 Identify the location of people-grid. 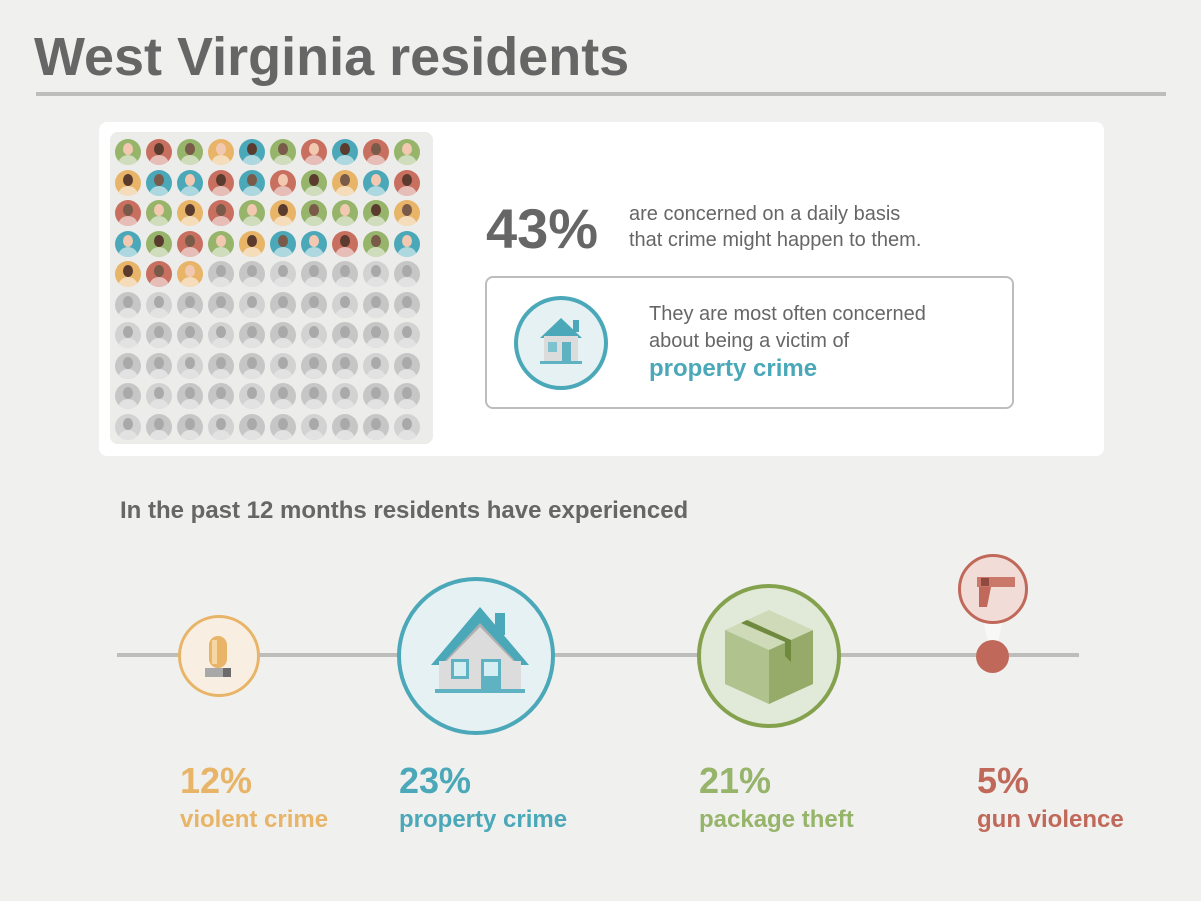
(271, 288).